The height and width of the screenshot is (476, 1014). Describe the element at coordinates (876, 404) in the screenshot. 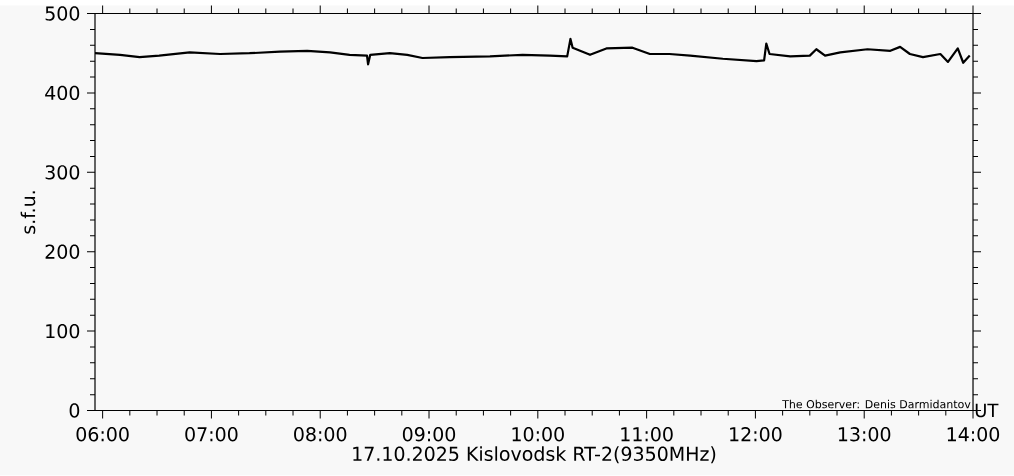

I see `annotation: The Observer: Denis Darmidantov` at that location.